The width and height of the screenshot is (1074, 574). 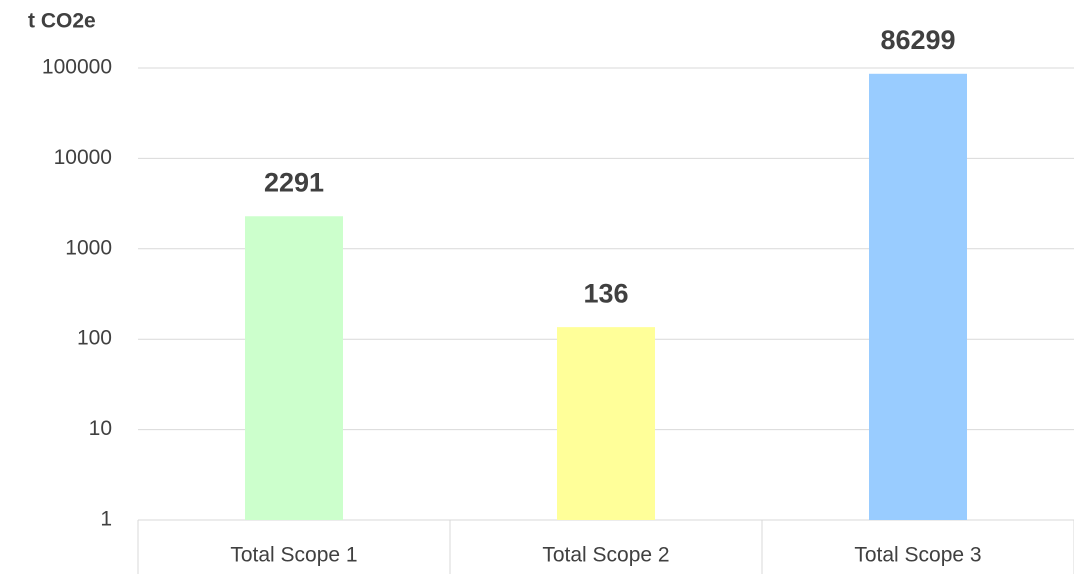 What do you see at coordinates (88, 247) in the screenshot?
I see `y-tick-label: 1000` at bounding box center [88, 247].